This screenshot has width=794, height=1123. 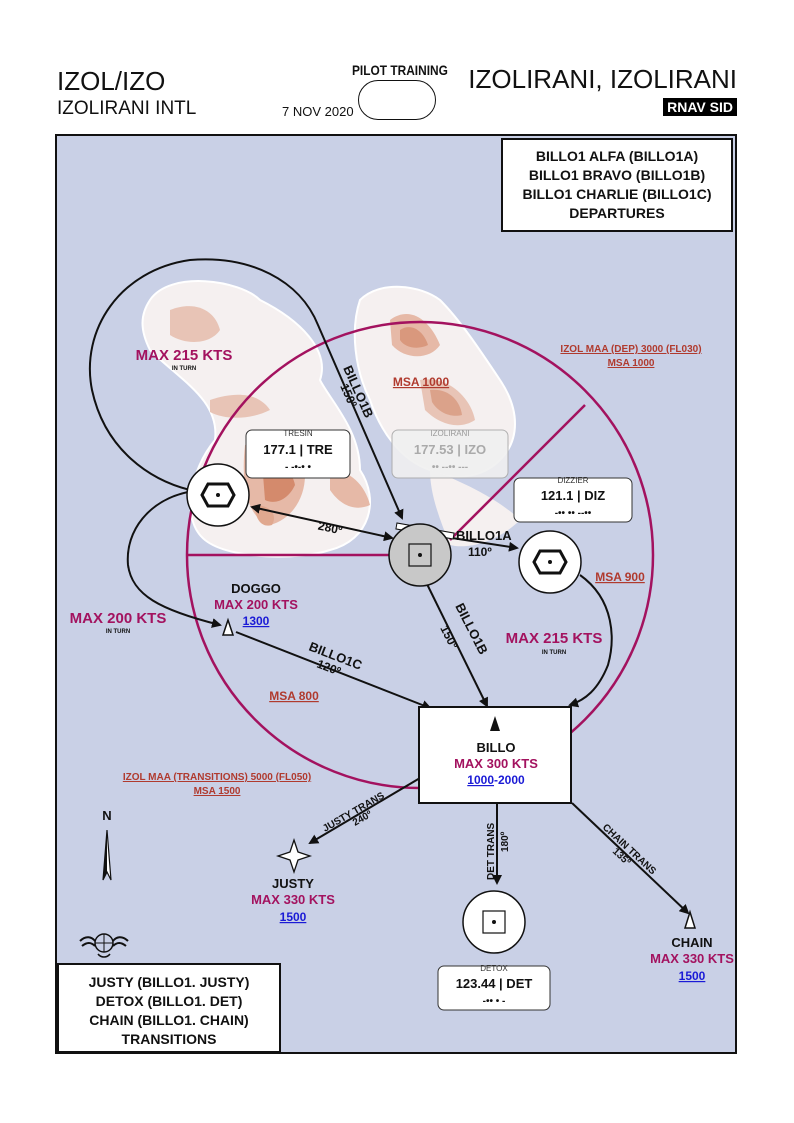 What do you see at coordinates (480, 780) in the screenshot?
I see `billo-alt-low: 1000` at bounding box center [480, 780].